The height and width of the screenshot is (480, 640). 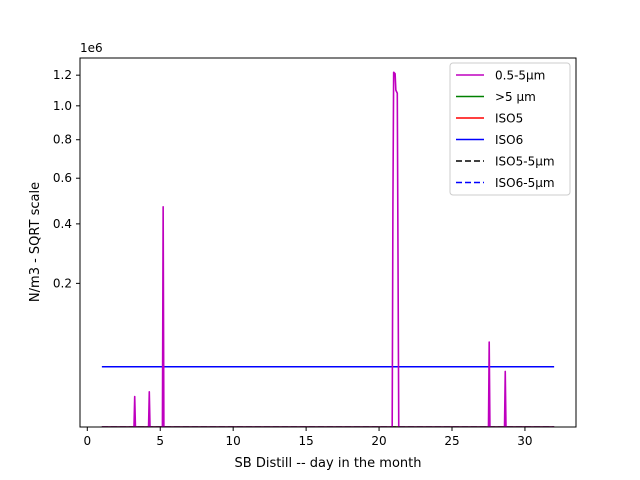 I want to click on y-axis-label: N/m3 - SQRT scale, so click(x=35, y=242).